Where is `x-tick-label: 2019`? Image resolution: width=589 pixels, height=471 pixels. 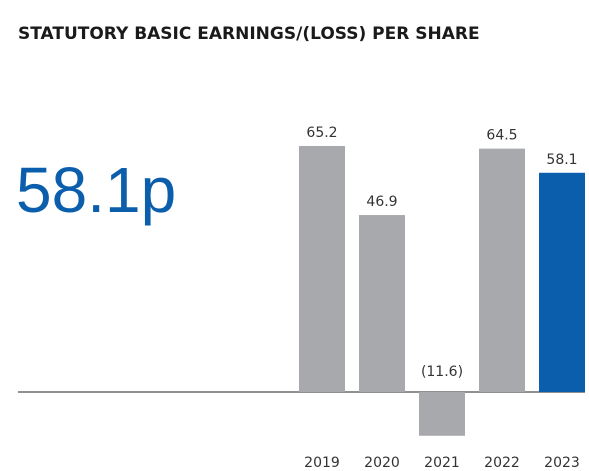 x-tick-label: 2019 is located at coordinates (322, 463).